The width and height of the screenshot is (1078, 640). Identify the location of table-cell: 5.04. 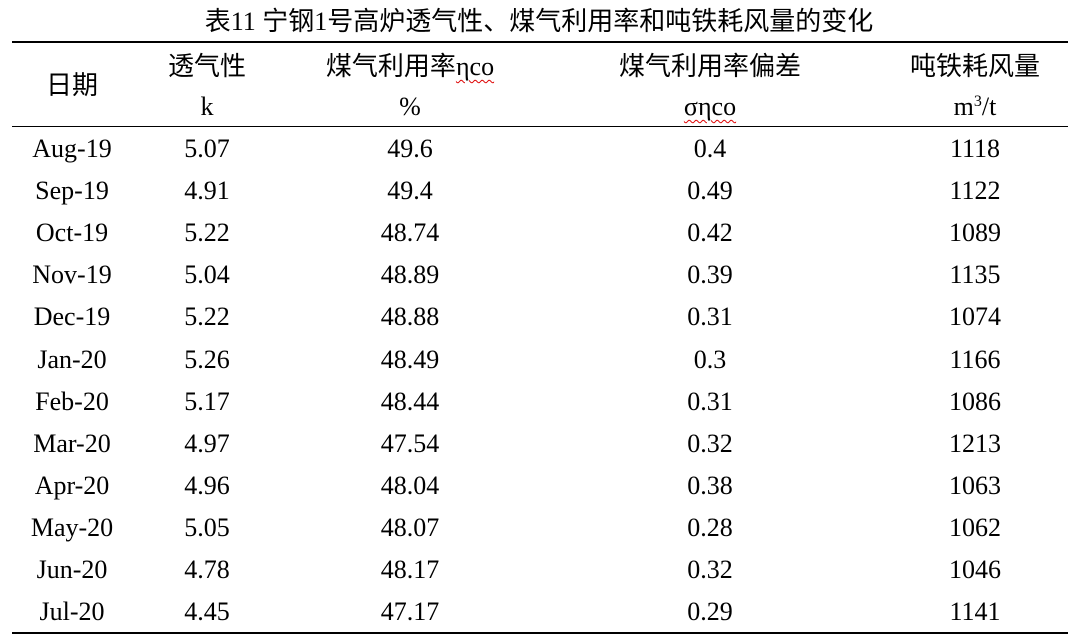
(207, 275).